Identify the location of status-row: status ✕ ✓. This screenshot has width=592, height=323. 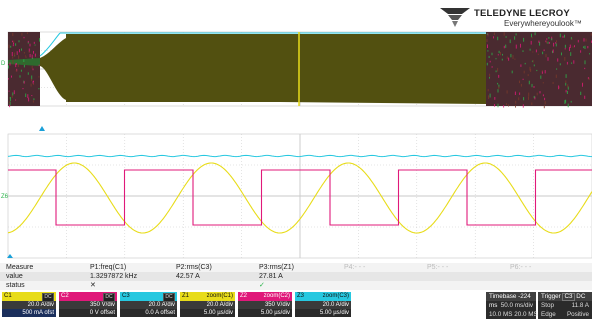
(296, 285).